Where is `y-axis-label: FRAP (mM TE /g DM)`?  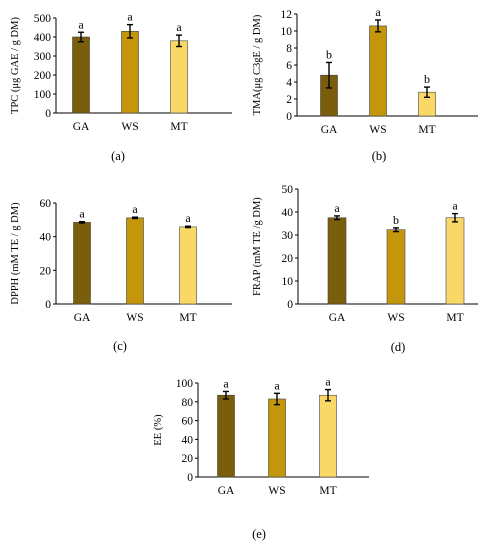 y-axis-label: FRAP (mM TE /g DM) is located at coordinates (257, 246).